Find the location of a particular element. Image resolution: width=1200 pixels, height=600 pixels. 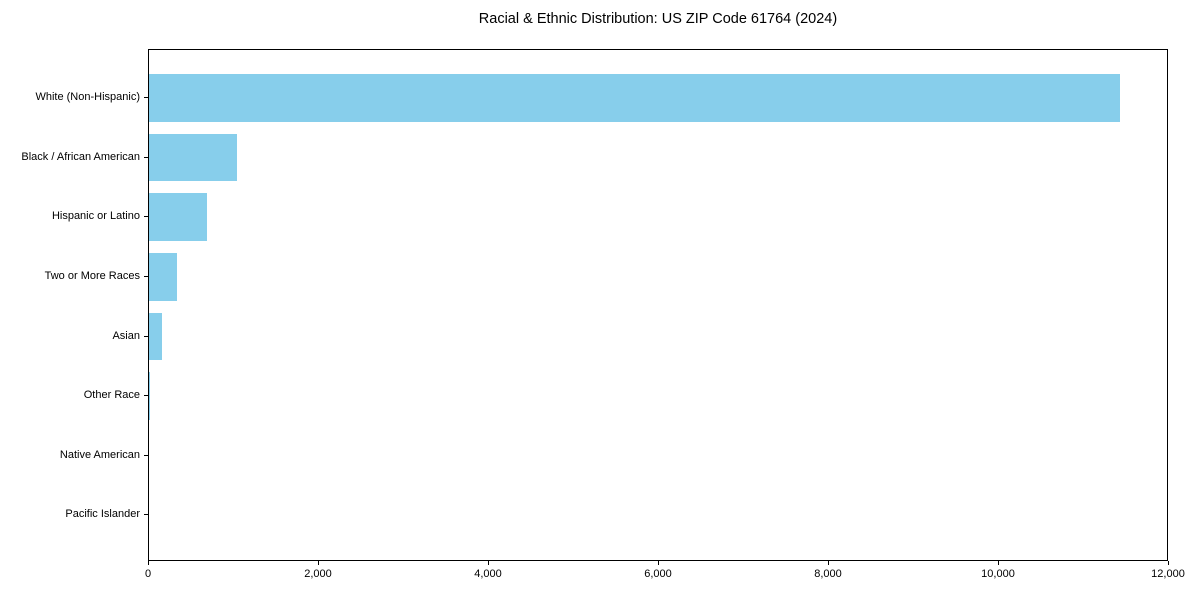

y-tick-label: Other Race is located at coordinates (111, 395).